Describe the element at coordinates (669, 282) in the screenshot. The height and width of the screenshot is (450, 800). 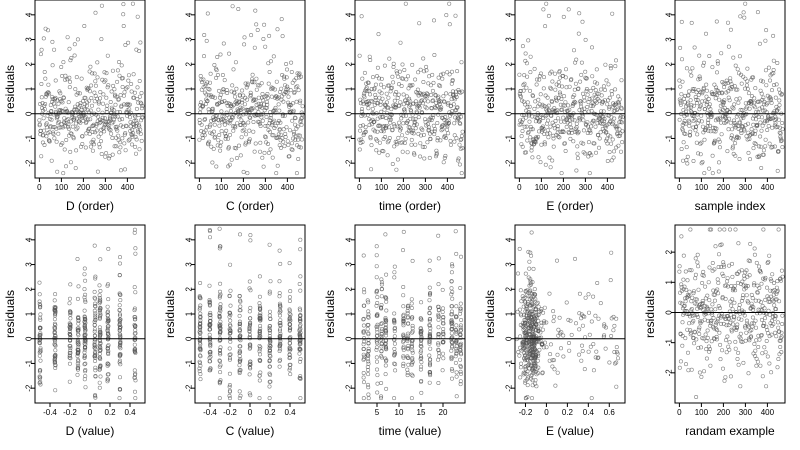
I see `y-tick-label: 1` at that location.